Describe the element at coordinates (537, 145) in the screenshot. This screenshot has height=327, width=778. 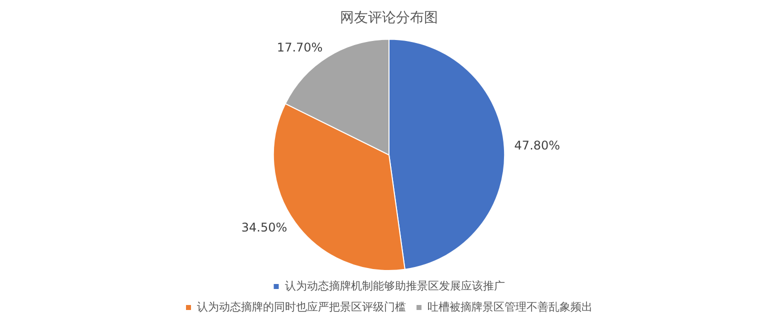
I see `data-label: 47.80%` at that location.